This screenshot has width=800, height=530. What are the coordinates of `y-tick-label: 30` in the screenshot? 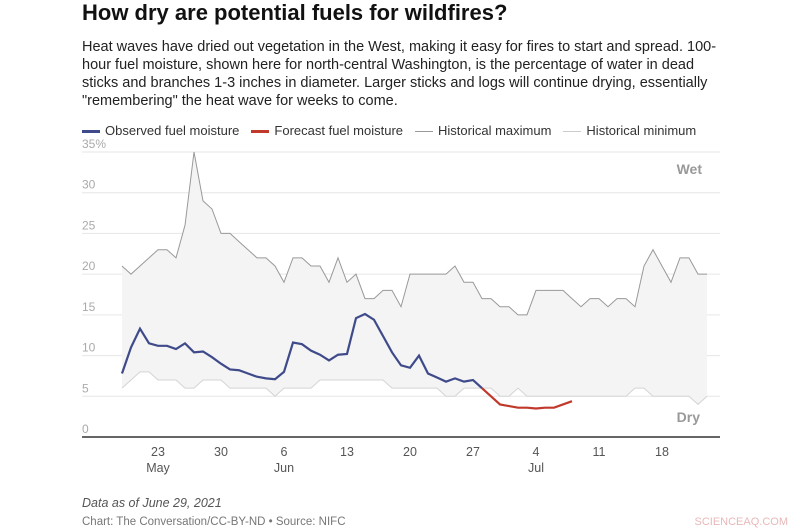 It's located at (89, 185).